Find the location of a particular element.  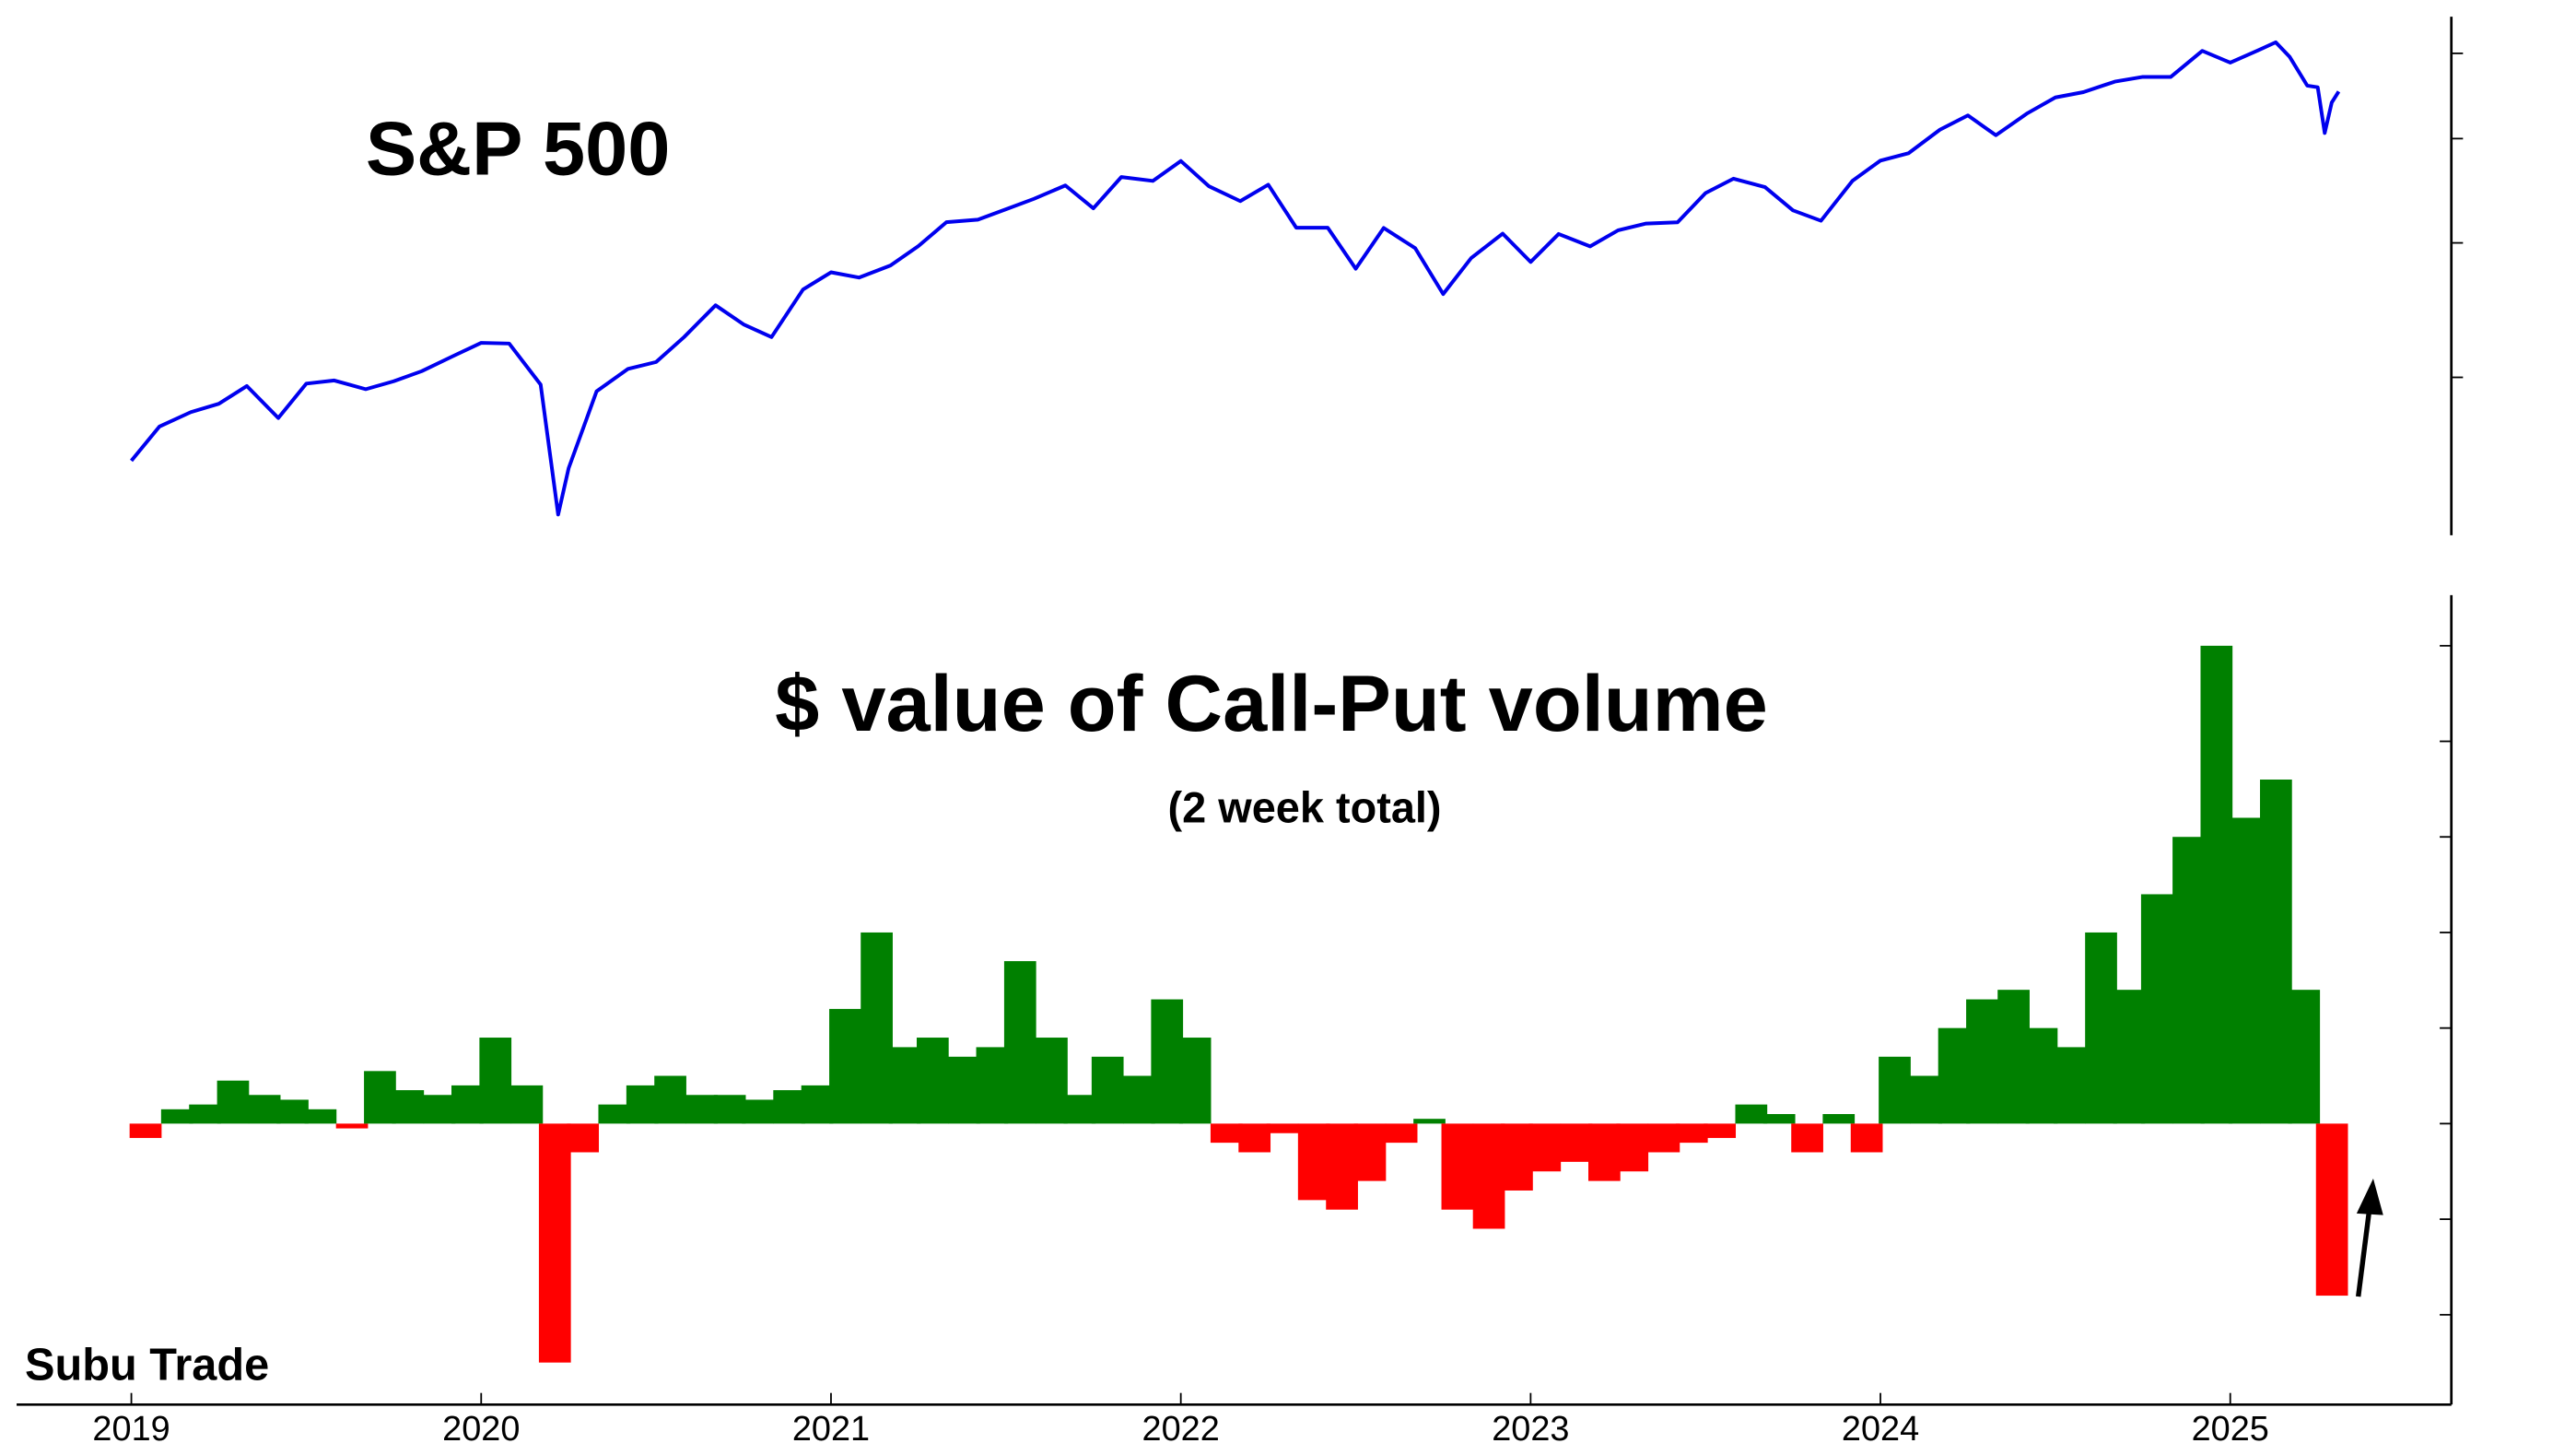

x-tick-label: 2024 is located at coordinates (1880, 1429).